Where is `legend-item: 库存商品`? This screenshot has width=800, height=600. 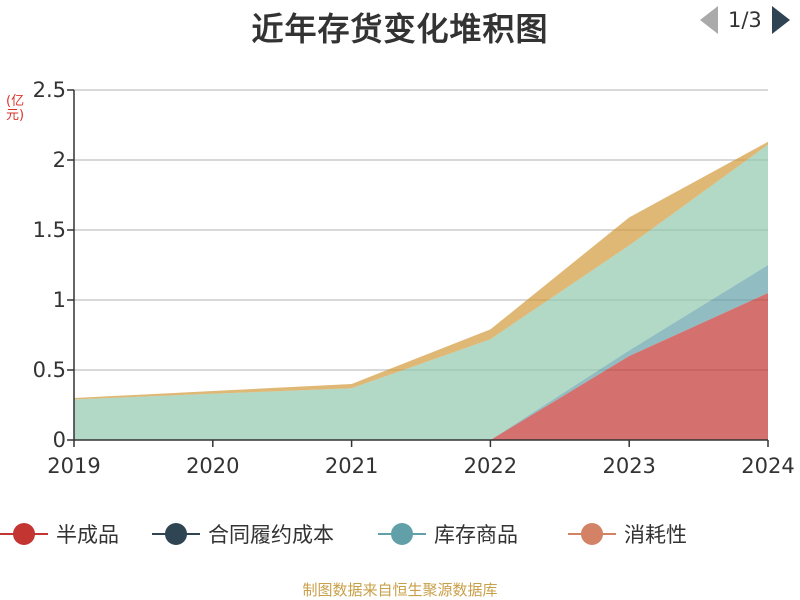 legend-item: 库存商品 is located at coordinates (448, 534).